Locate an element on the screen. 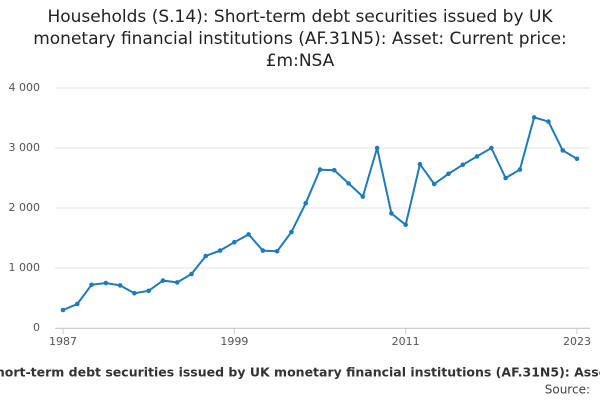 The image size is (600, 400). y-tick-label: 0 is located at coordinates (36, 327).